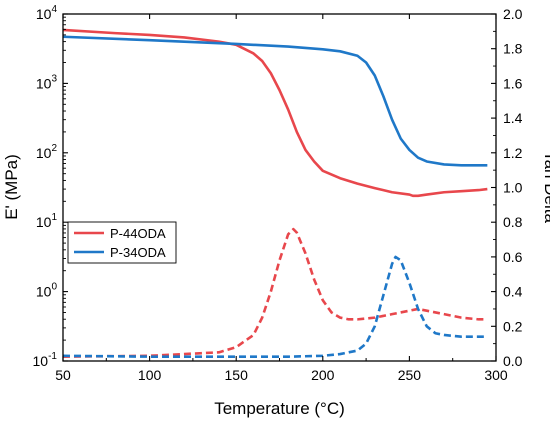 This screenshot has height=422, width=550. What do you see at coordinates (45, 360) in the screenshot?
I see `y-left-tick-label: 10⁻¹` at bounding box center [45, 360].